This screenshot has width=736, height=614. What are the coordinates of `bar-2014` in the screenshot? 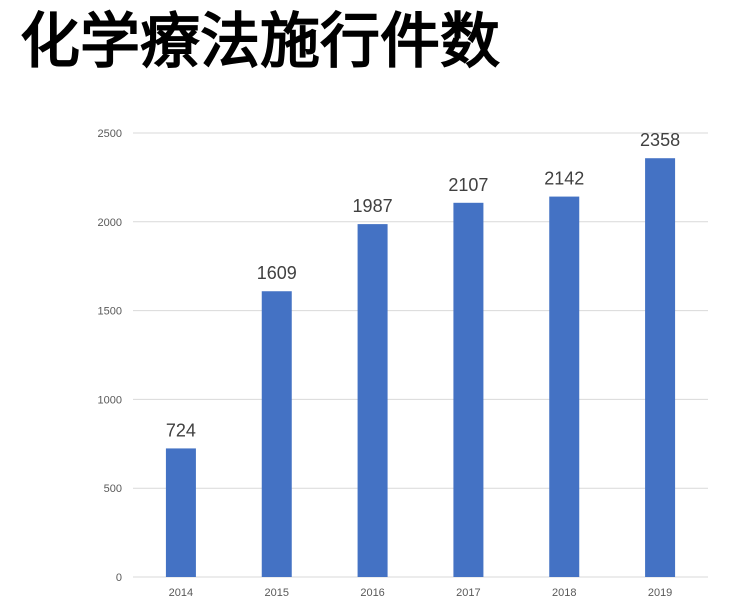 It's located at (180, 512).